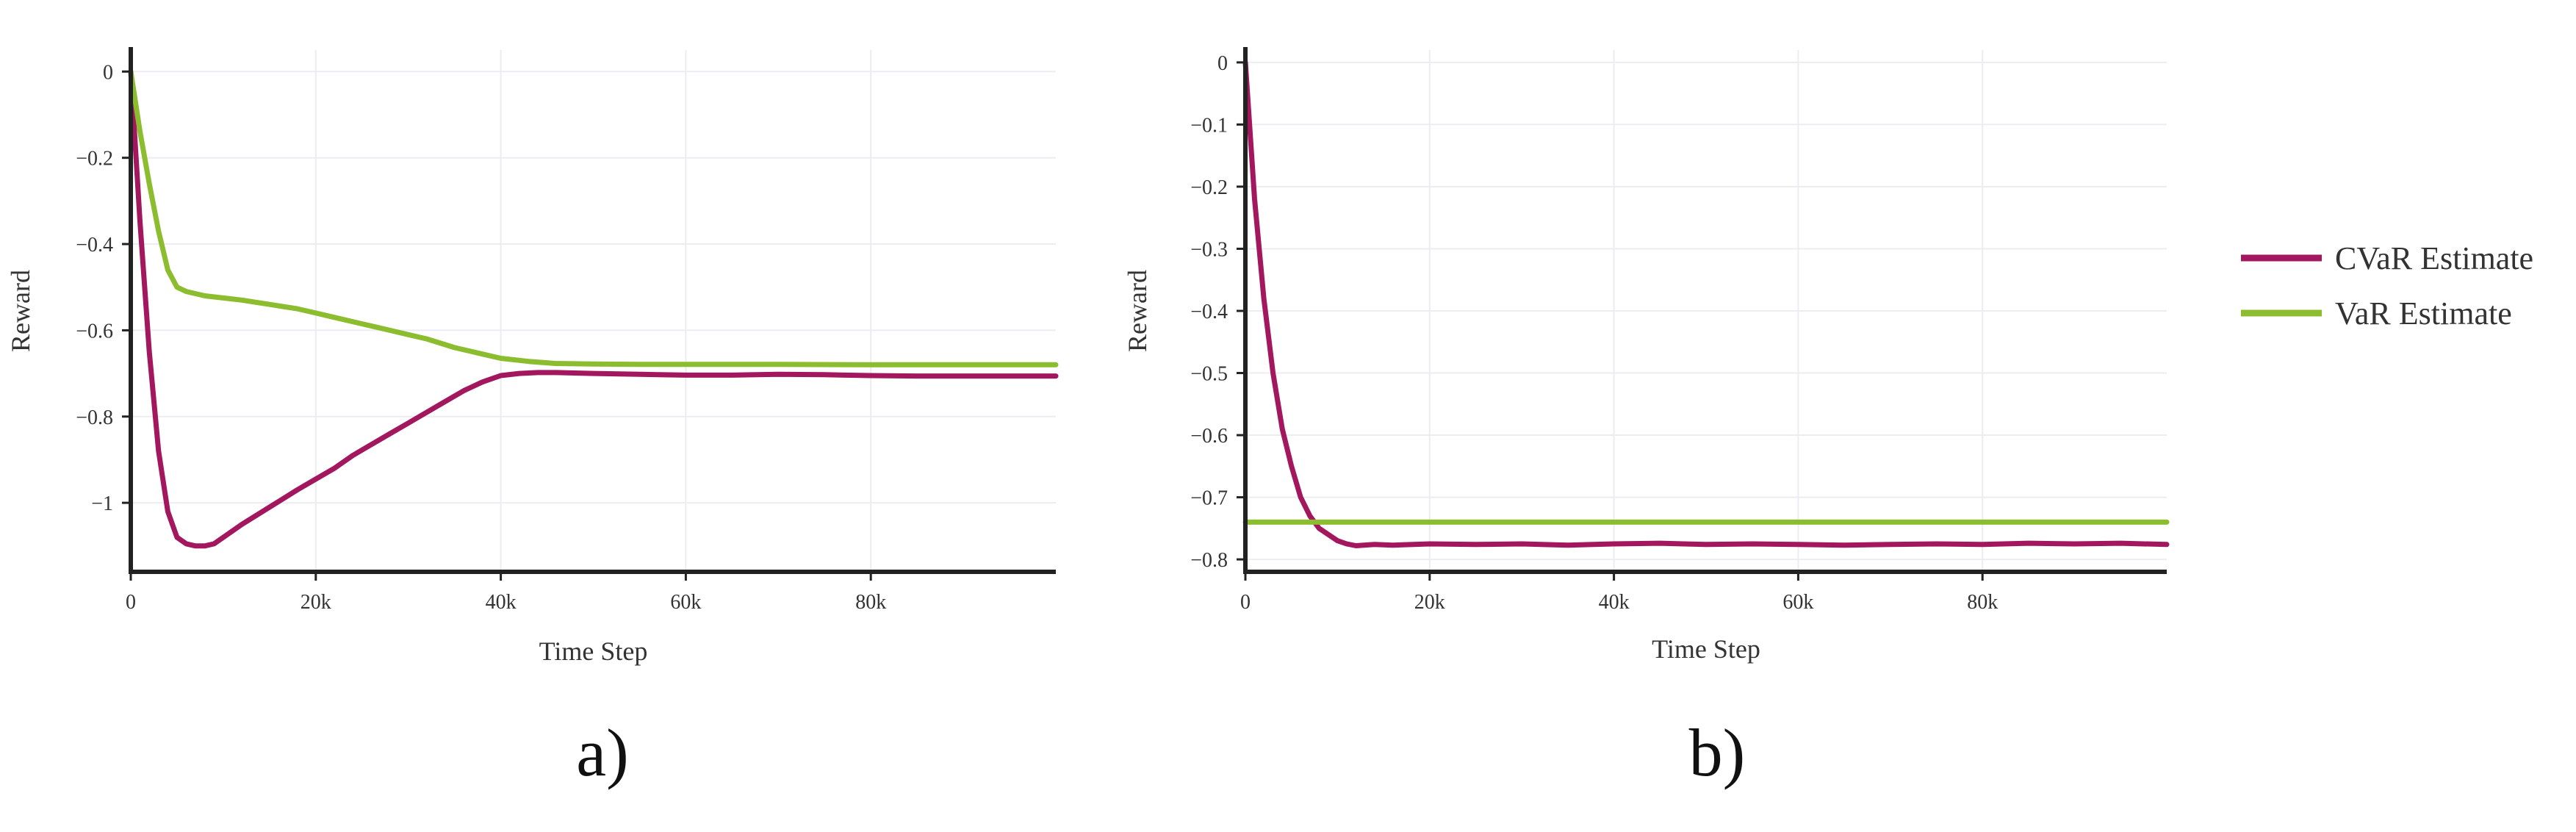  What do you see at coordinates (102, 504) in the screenshot?
I see `y-tick-label: −1` at bounding box center [102, 504].